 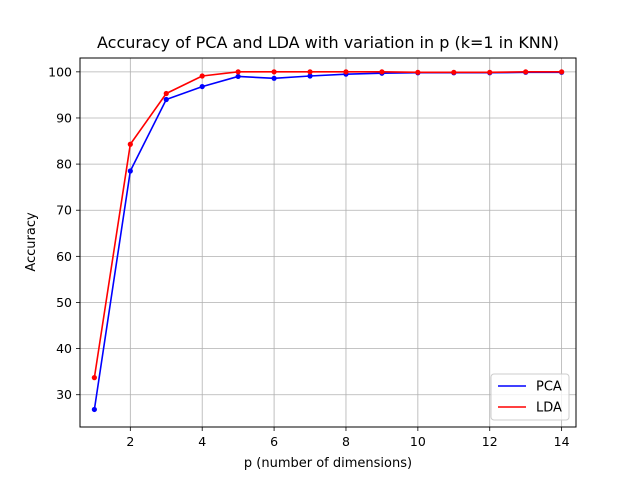 What do you see at coordinates (60, 71) in the screenshot?
I see `y-tick-label: 100` at bounding box center [60, 71].